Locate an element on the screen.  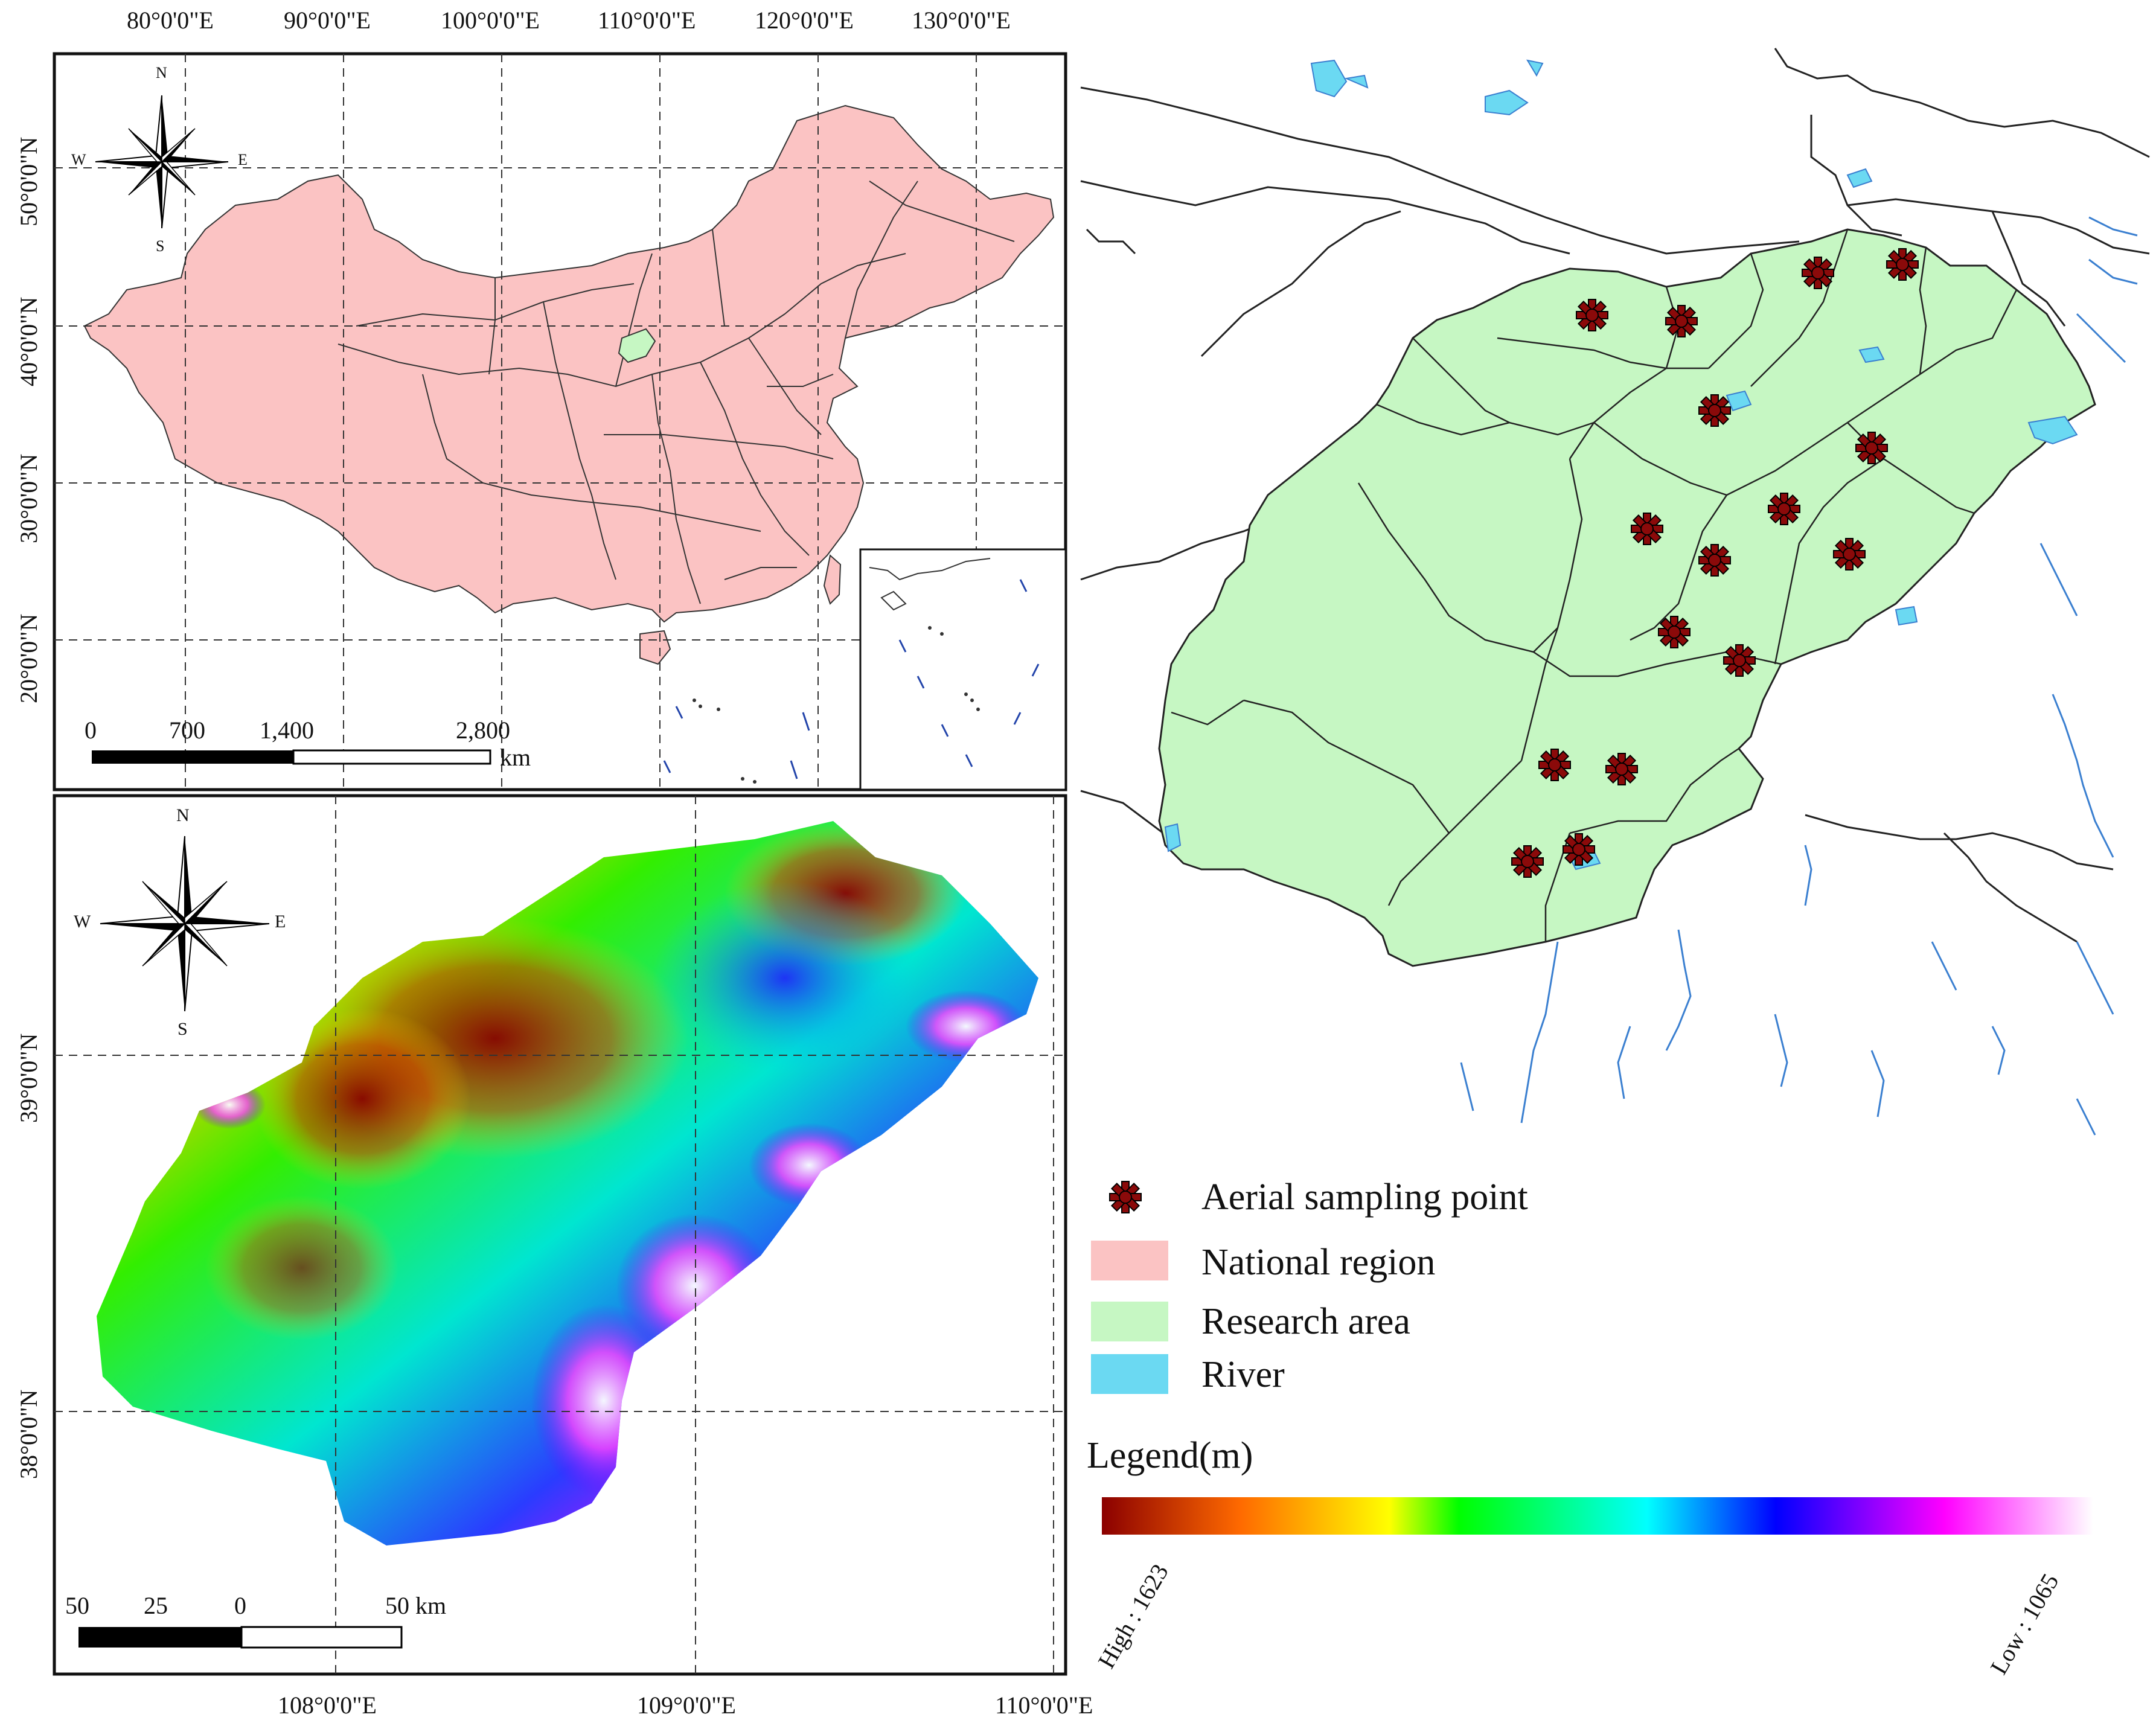
dem-lat-label: 39°0'0"N is located at coordinates (28, 1078).